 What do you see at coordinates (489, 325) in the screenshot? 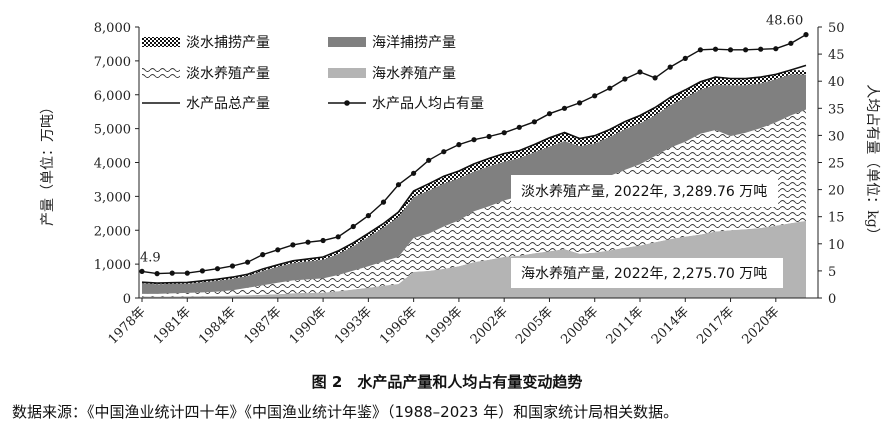
I see `x-tick-label: 2002年` at bounding box center [489, 325].